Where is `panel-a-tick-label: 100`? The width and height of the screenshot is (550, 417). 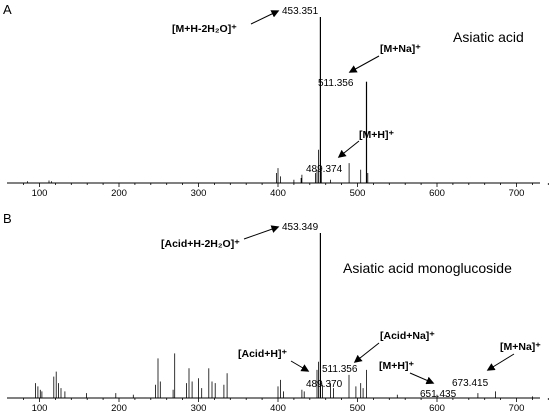 panel-a-tick-label: 100 is located at coordinates (40, 193).